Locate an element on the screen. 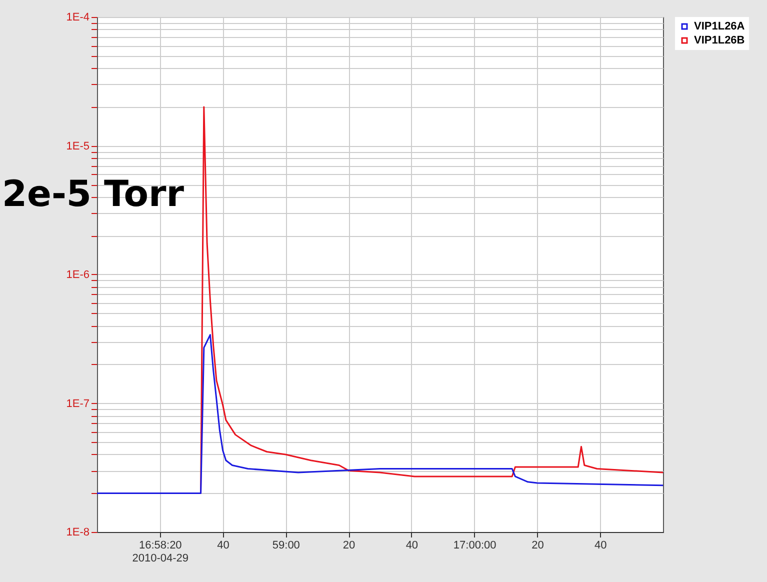  x-tick-label: 16:58:20 2010-04-29 is located at coordinates (160, 552).